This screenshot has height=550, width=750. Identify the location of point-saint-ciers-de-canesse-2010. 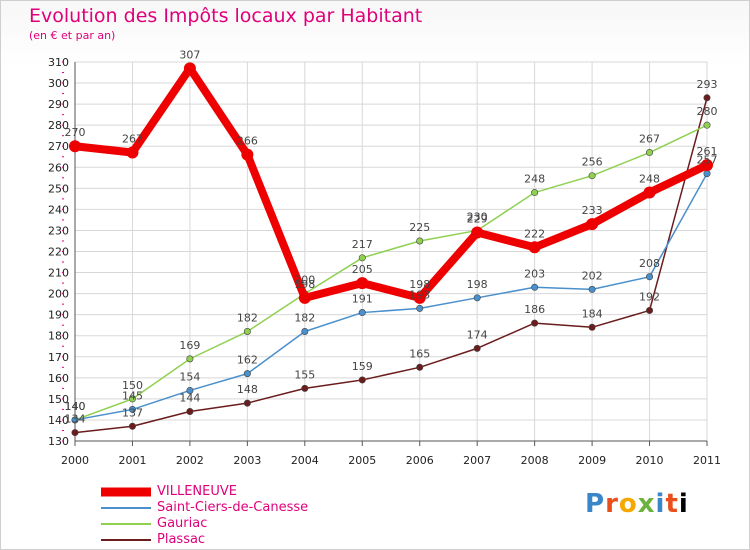
(650, 277).